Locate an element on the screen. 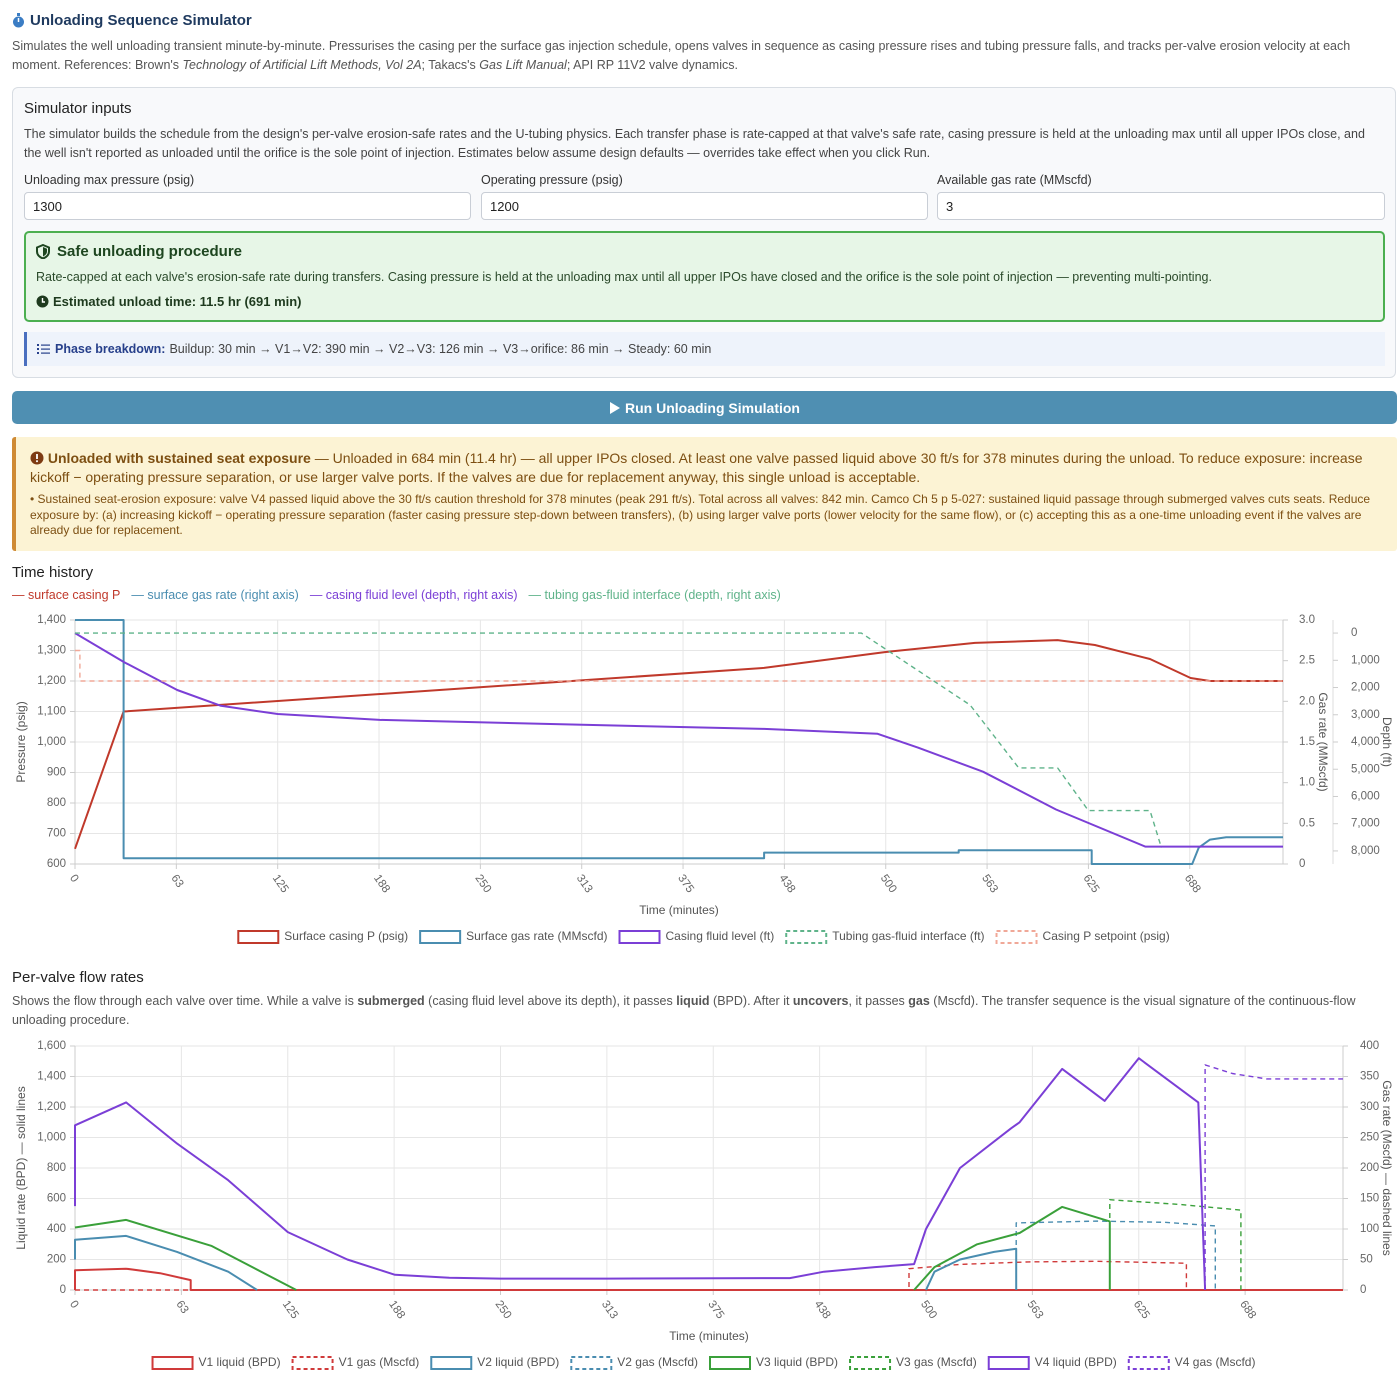  y3-tick-label: 0 is located at coordinates (1354, 633).